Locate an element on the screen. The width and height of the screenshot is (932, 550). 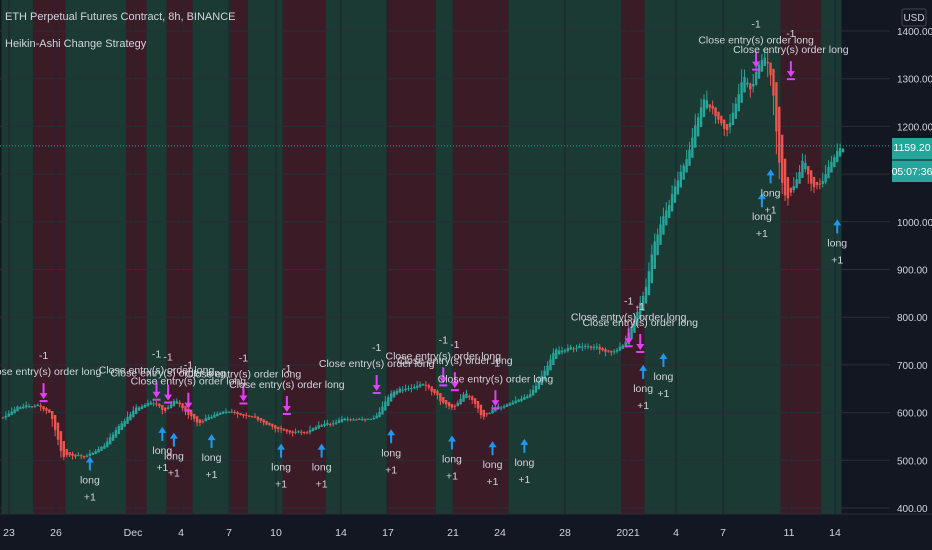
time-tick-label: Dec is located at coordinates (133, 533).